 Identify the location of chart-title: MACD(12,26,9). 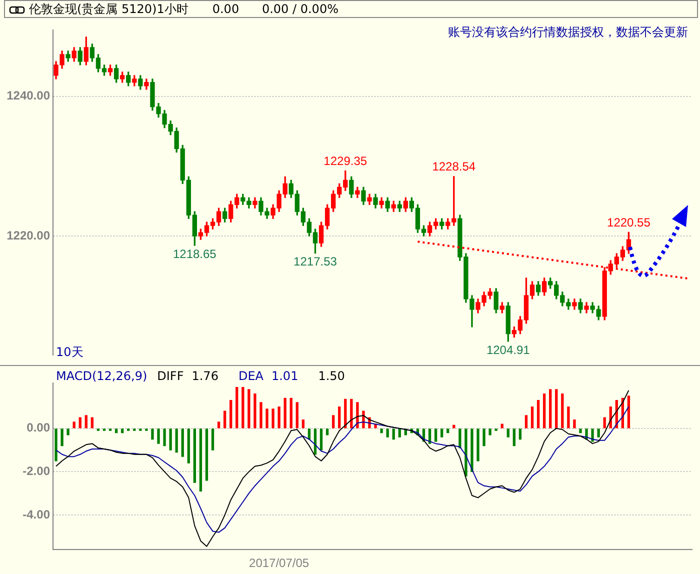
(102, 376).